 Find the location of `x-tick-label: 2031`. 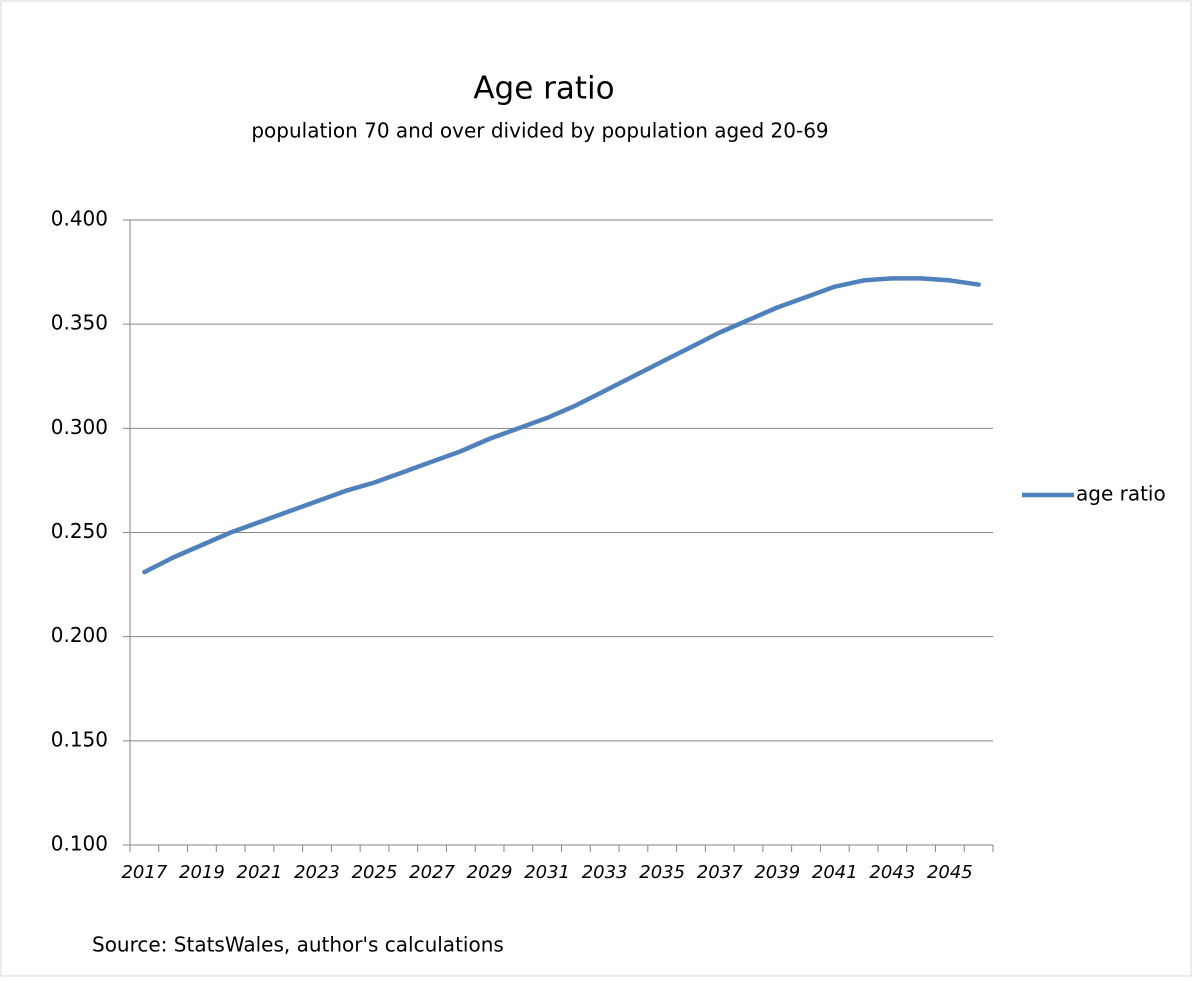

x-tick-label: 2031 is located at coordinates (547, 872).